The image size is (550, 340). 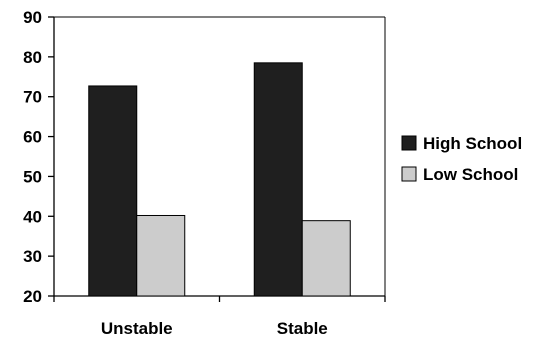 What do you see at coordinates (137, 328) in the screenshot?
I see `x-category-label: Unstable` at bounding box center [137, 328].